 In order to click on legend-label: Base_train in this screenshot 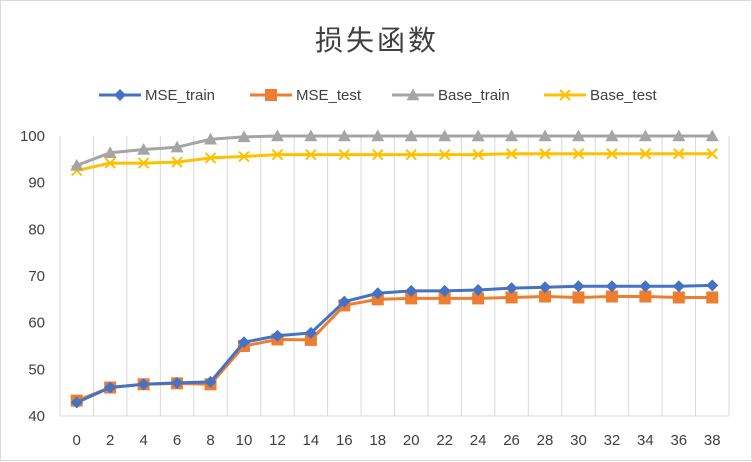, I will do `click(474, 95)`.